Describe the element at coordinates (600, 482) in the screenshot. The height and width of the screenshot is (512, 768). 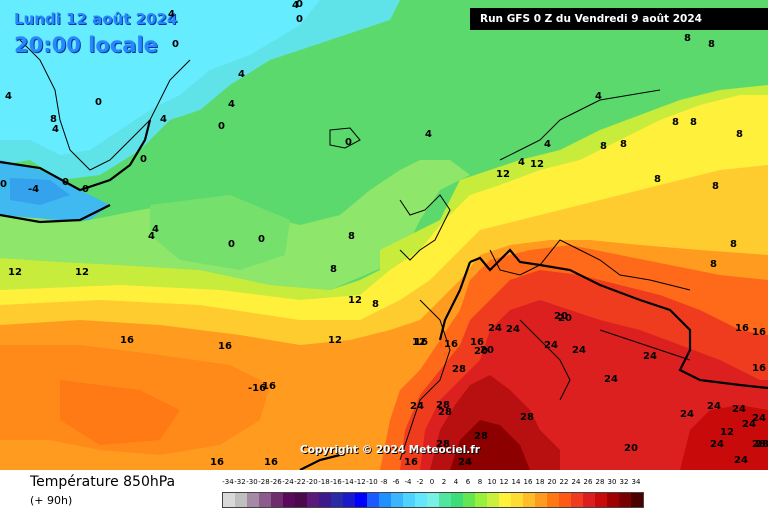
I see `scale-tick-label: 28` at that location.